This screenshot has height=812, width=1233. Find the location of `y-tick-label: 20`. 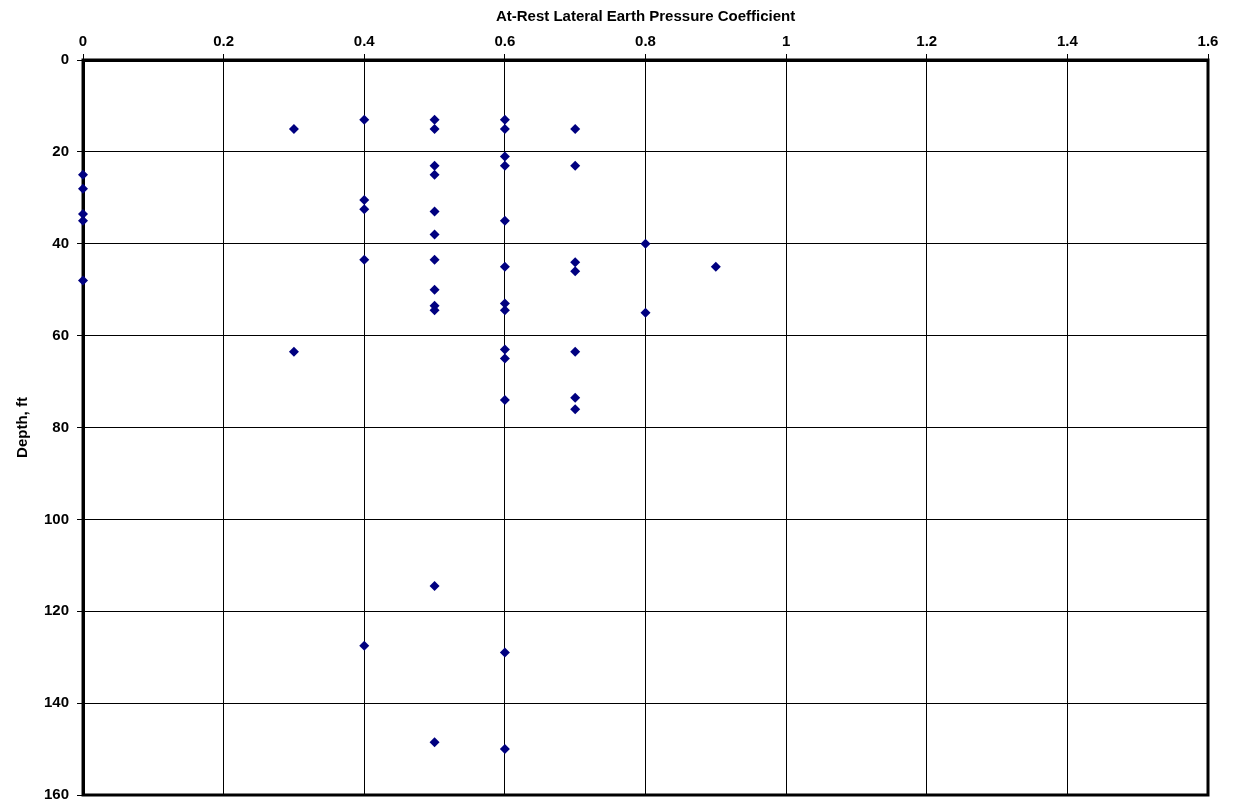

y-tick-label: 20 is located at coordinates (61, 151).